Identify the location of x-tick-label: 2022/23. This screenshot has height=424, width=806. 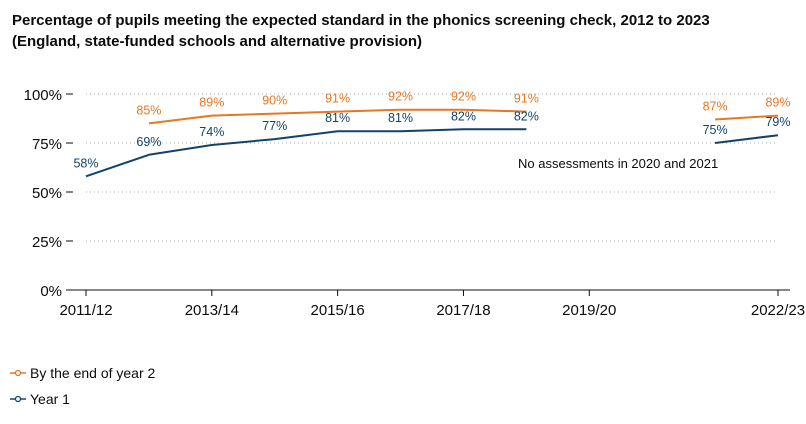
(778, 310).